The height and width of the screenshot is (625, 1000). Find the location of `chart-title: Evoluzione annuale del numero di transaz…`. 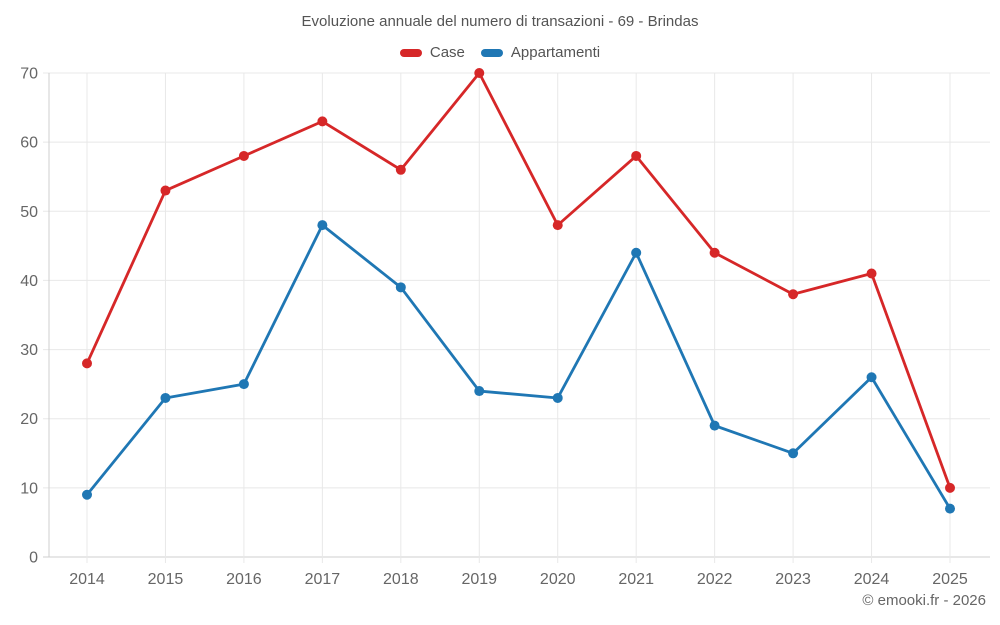

chart-title: Evoluzione annuale del numero di transaz… is located at coordinates (500, 21).